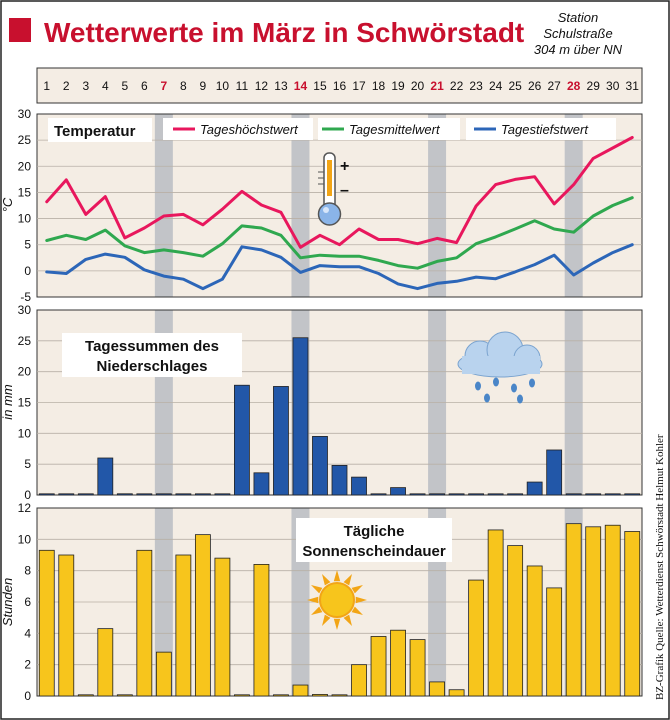  What do you see at coordinates (515, 86) in the screenshot?
I see `day-number-25: 25` at bounding box center [515, 86].